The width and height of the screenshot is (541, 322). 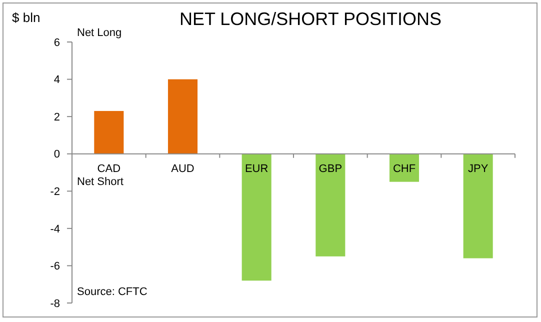 What do you see at coordinates (55, 266) in the screenshot?
I see `y-tick-label: -6` at bounding box center [55, 266].